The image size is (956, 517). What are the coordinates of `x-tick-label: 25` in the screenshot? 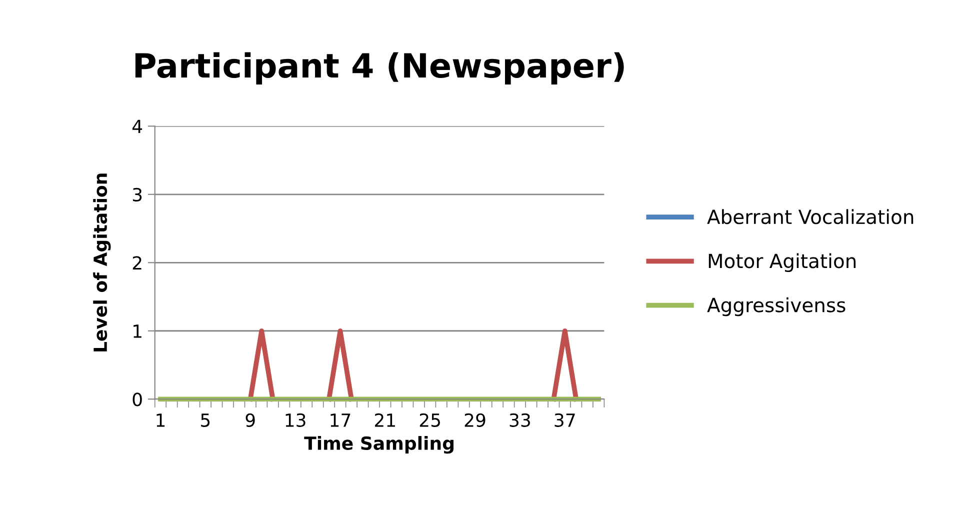 It's located at (430, 420).